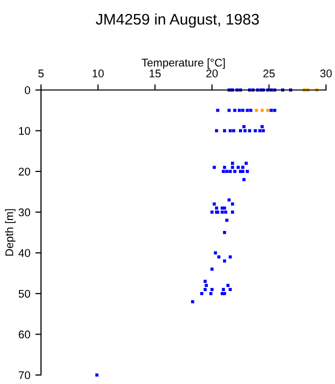  Describe the element at coordinates (326, 74) in the screenshot. I see `x-tick-label: 30` at that location.